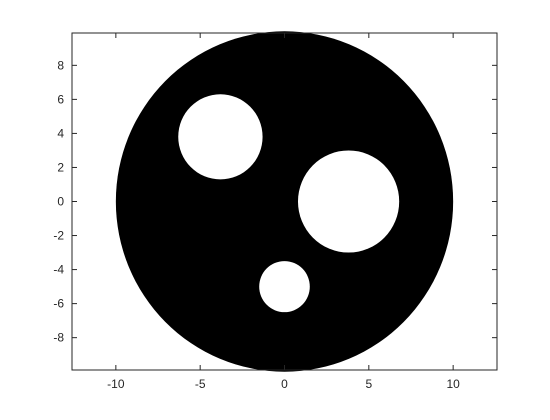  What do you see at coordinates (284, 384) in the screenshot?
I see `x-tick-label: 0` at bounding box center [284, 384].